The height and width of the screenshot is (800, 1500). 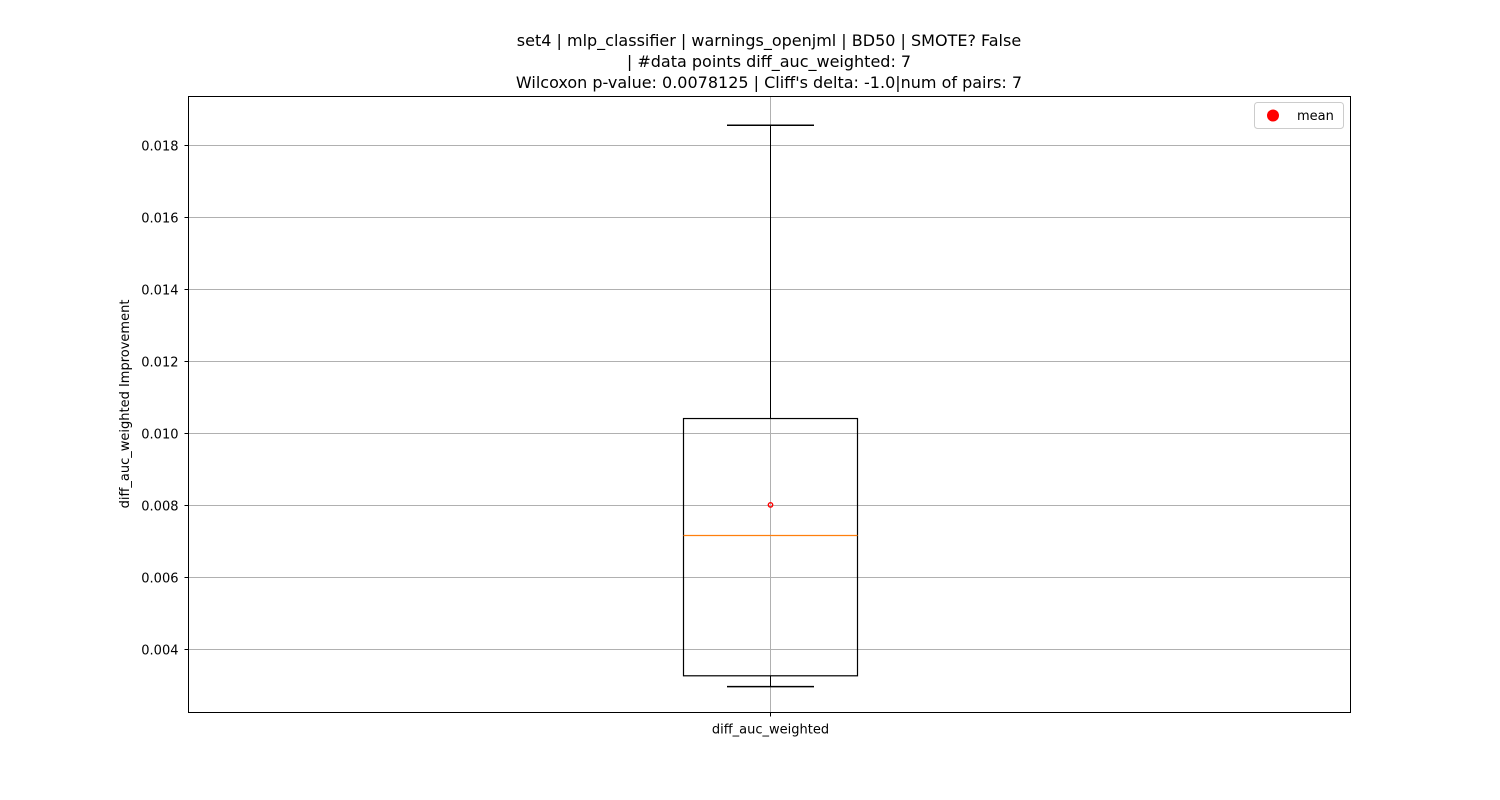 I want to click on y-tick-label: 0.006, so click(x=159, y=579).